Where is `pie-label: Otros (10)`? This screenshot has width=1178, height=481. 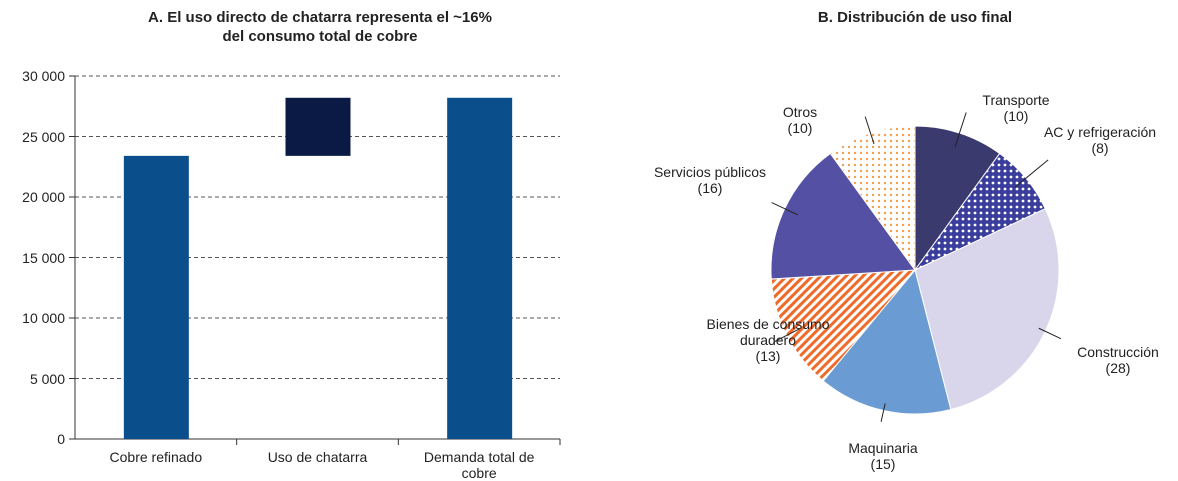
pie-label: Otros (10) is located at coordinates (800, 120).